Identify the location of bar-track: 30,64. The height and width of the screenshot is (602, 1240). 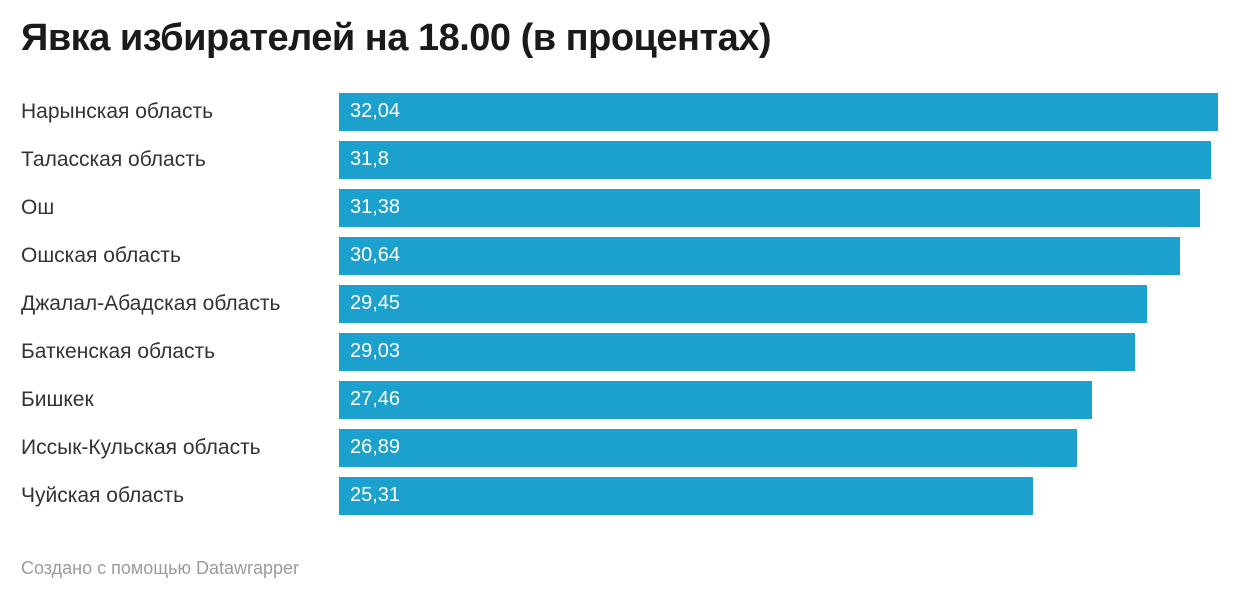
(778, 255).